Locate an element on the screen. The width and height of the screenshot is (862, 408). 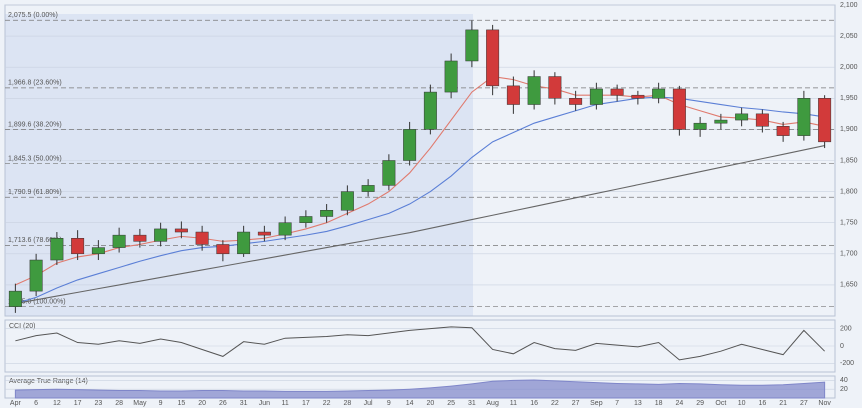
x-tick-label: Nov is located at coordinates (824, 403).